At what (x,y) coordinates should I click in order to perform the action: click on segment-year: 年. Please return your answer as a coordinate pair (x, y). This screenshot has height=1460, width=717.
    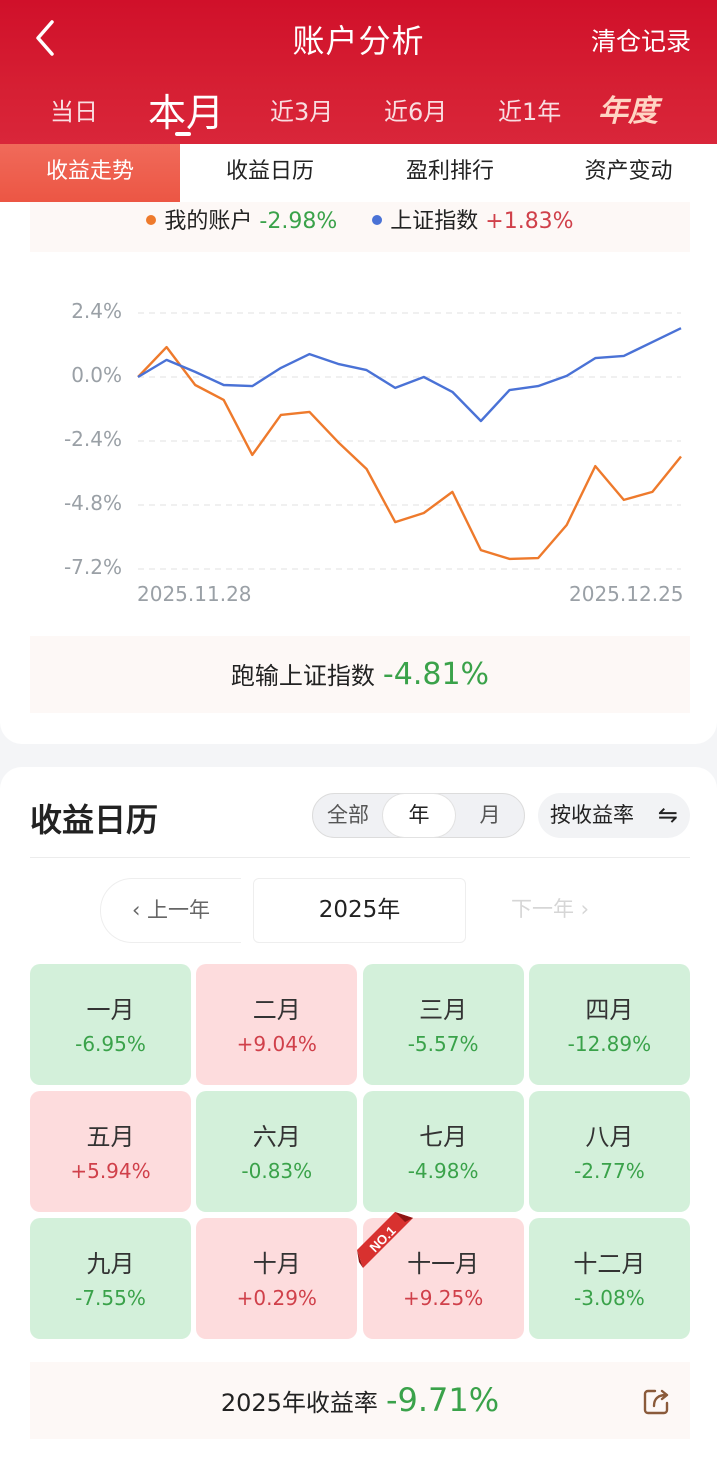
    Looking at the image, I should click on (419, 815).